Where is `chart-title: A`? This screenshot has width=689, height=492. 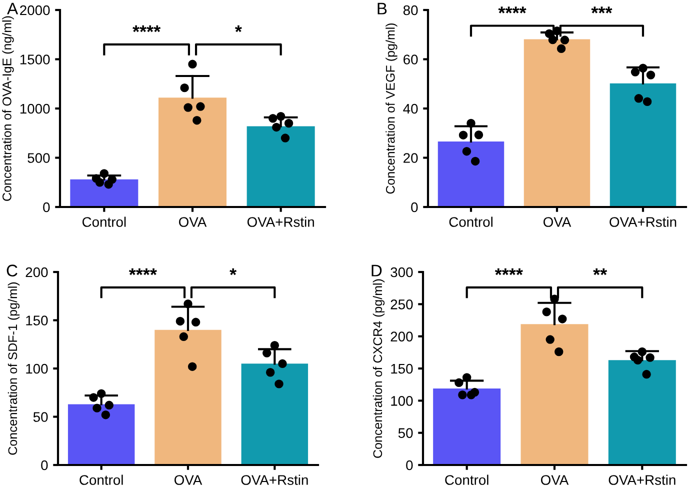
chart-title: A is located at coordinates (12, 8).